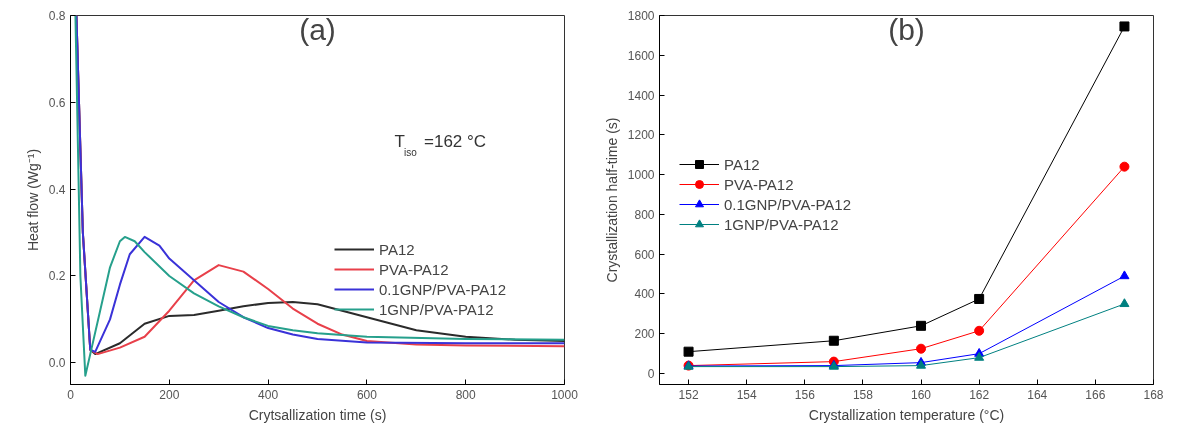  Describe the element at coordinates (863, 394) in the screenshot. I see `x-tick-label: 158` at that location.